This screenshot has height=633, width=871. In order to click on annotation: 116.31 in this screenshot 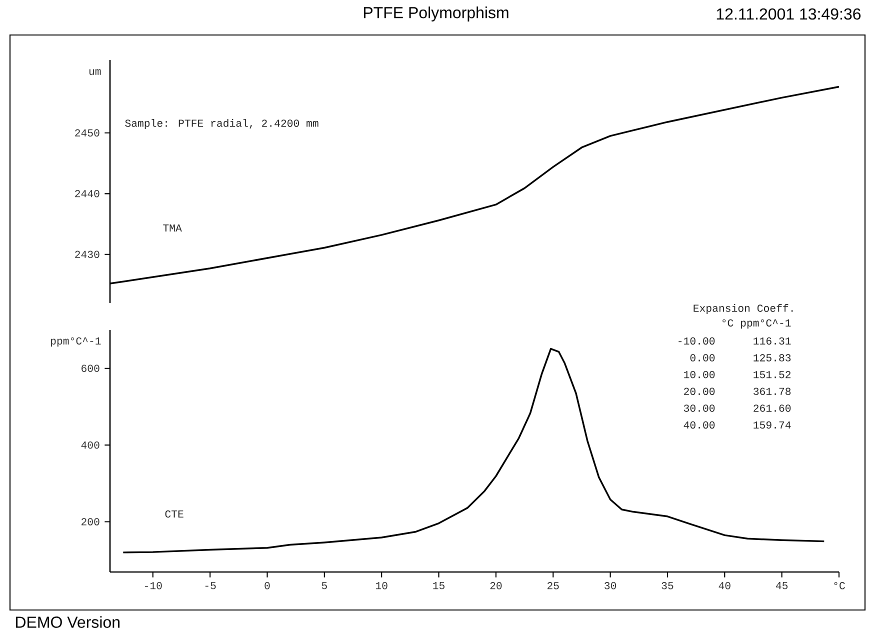, I will do `click(772, 341)`.